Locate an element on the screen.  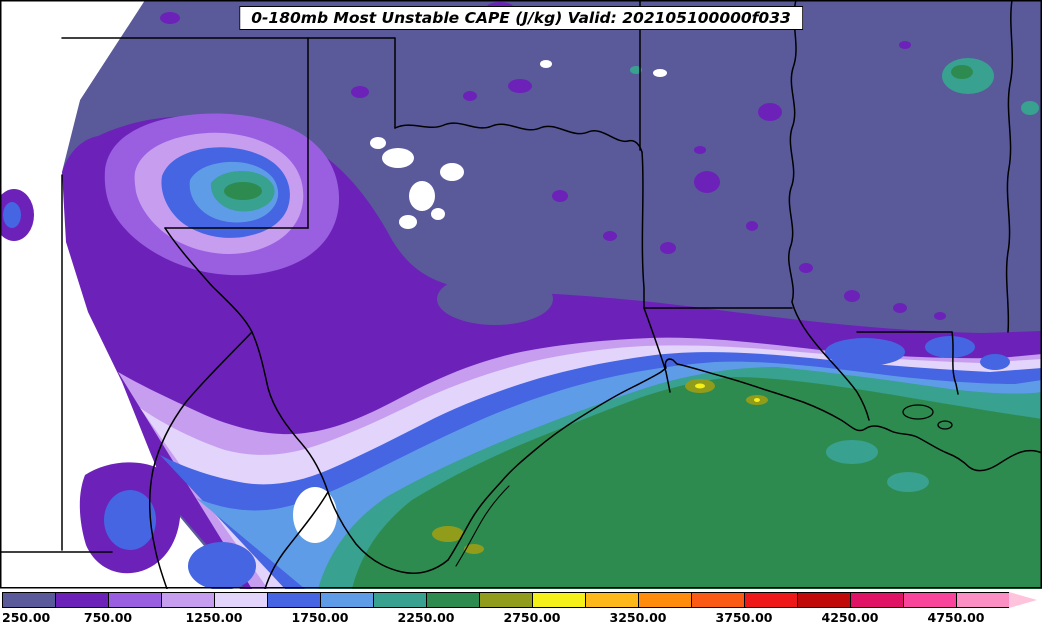
colorbar-tick-label: 2250.00 is located at coordinates (426, 617).